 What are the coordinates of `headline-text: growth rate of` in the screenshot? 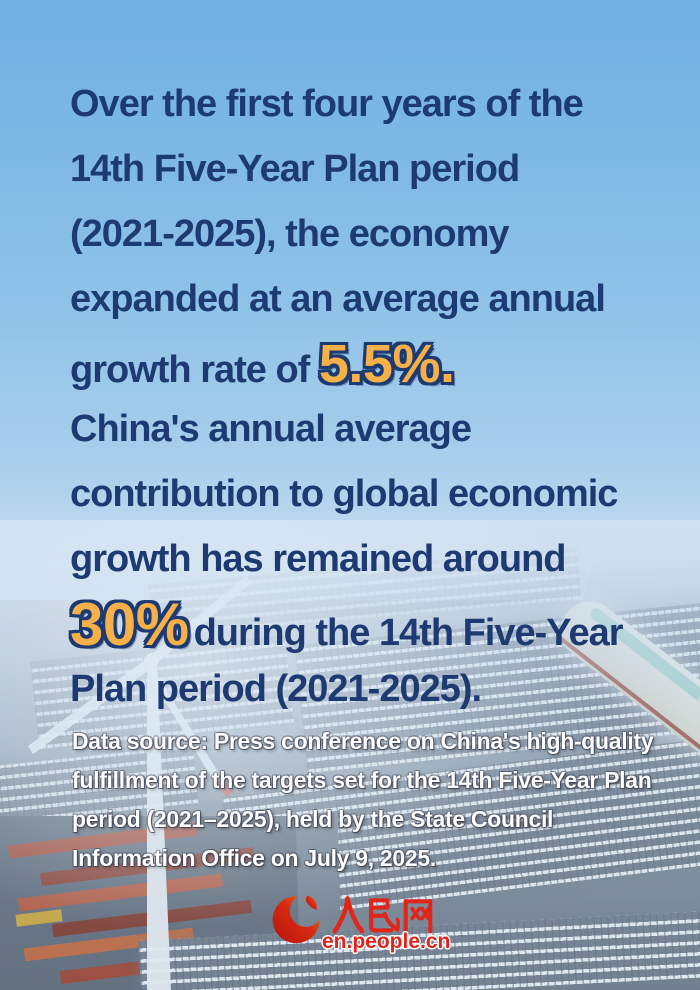 It's located at (194, 370).